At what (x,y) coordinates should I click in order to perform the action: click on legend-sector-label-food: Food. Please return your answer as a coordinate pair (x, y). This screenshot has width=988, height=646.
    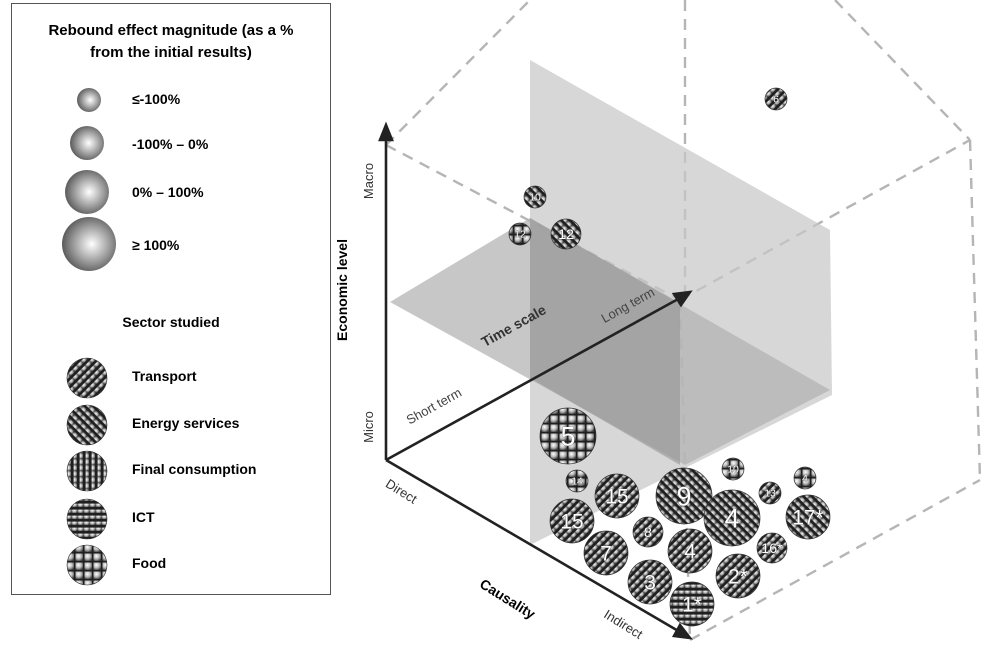
    Looking at the image, I should click on (149, 563).